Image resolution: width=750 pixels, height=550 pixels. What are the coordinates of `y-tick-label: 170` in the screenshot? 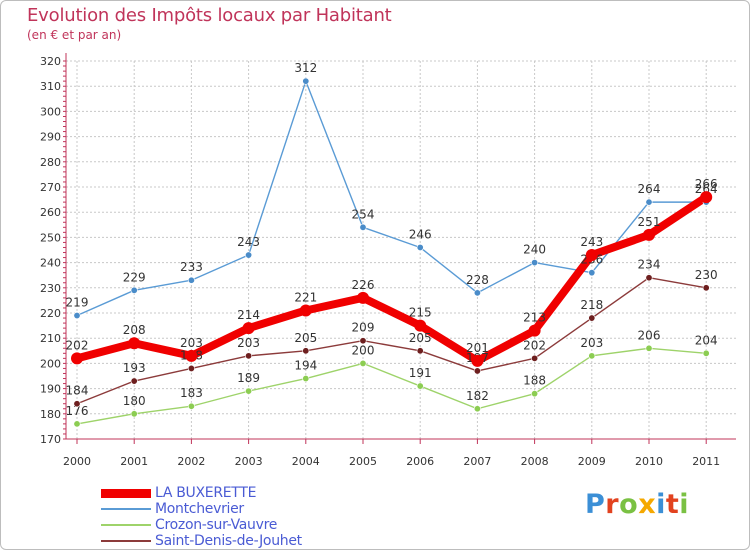 It's located at (50, 439).